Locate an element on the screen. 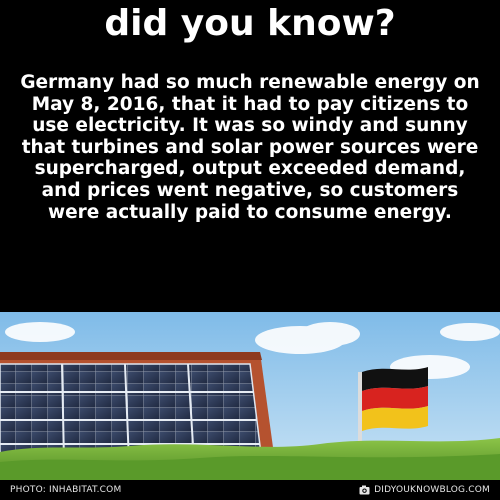 The height and width of the screenshot is (500, 500). site-link: DIDYOUKNOWBLOG.COM is located at coordinates (424, 490).